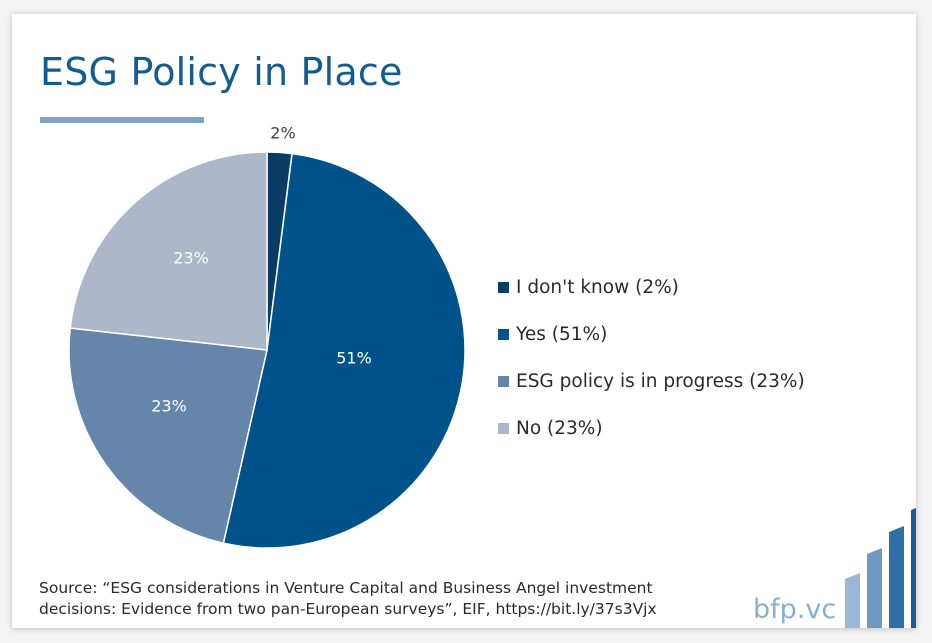  Describe the element at coordinates (122, 120) in the screenshot. I see `title-underline` at that location.